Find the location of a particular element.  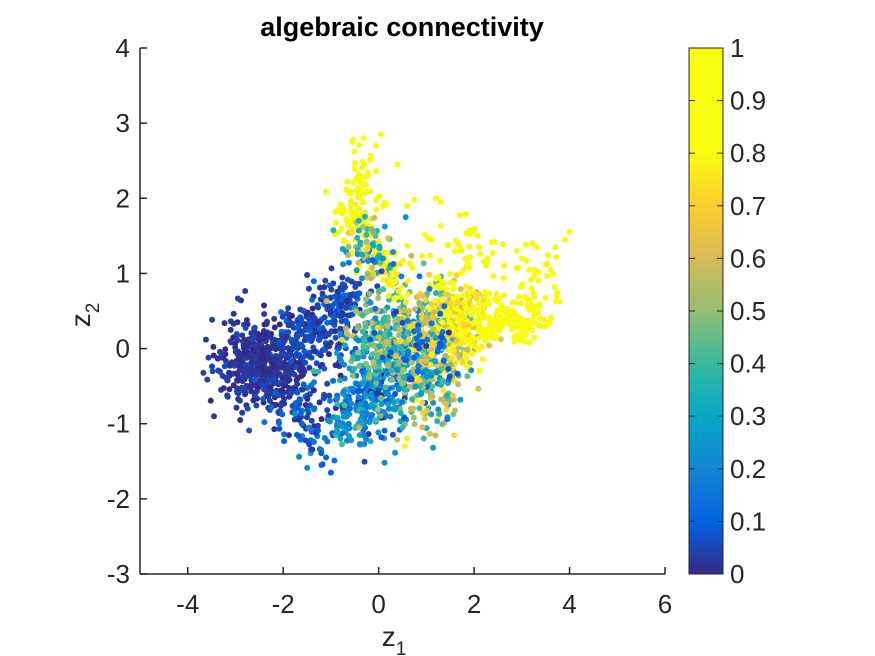

colorbar-tick-label: 0.5 is located at coordinates (748, 311).